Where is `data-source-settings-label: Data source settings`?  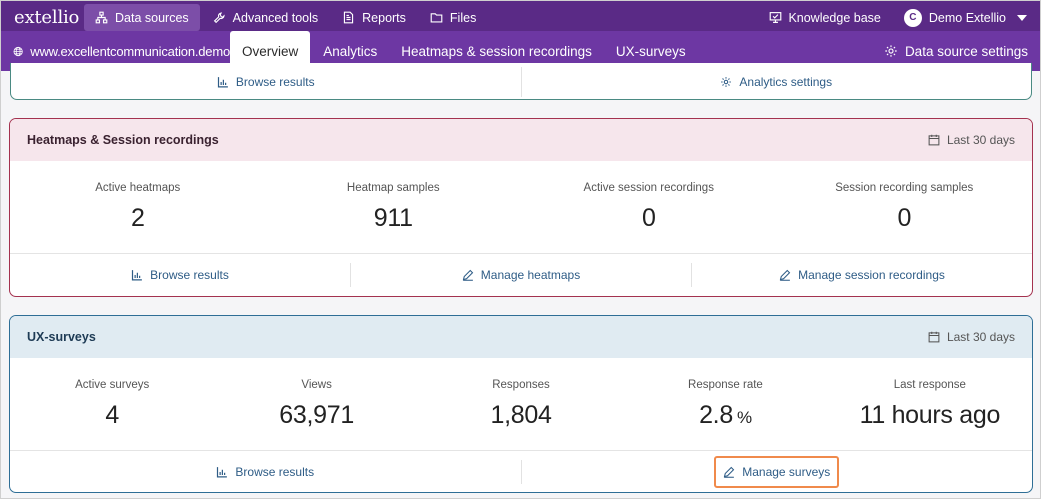
data-source-settings-label: Data source settings is located at coordinates (966, 51).